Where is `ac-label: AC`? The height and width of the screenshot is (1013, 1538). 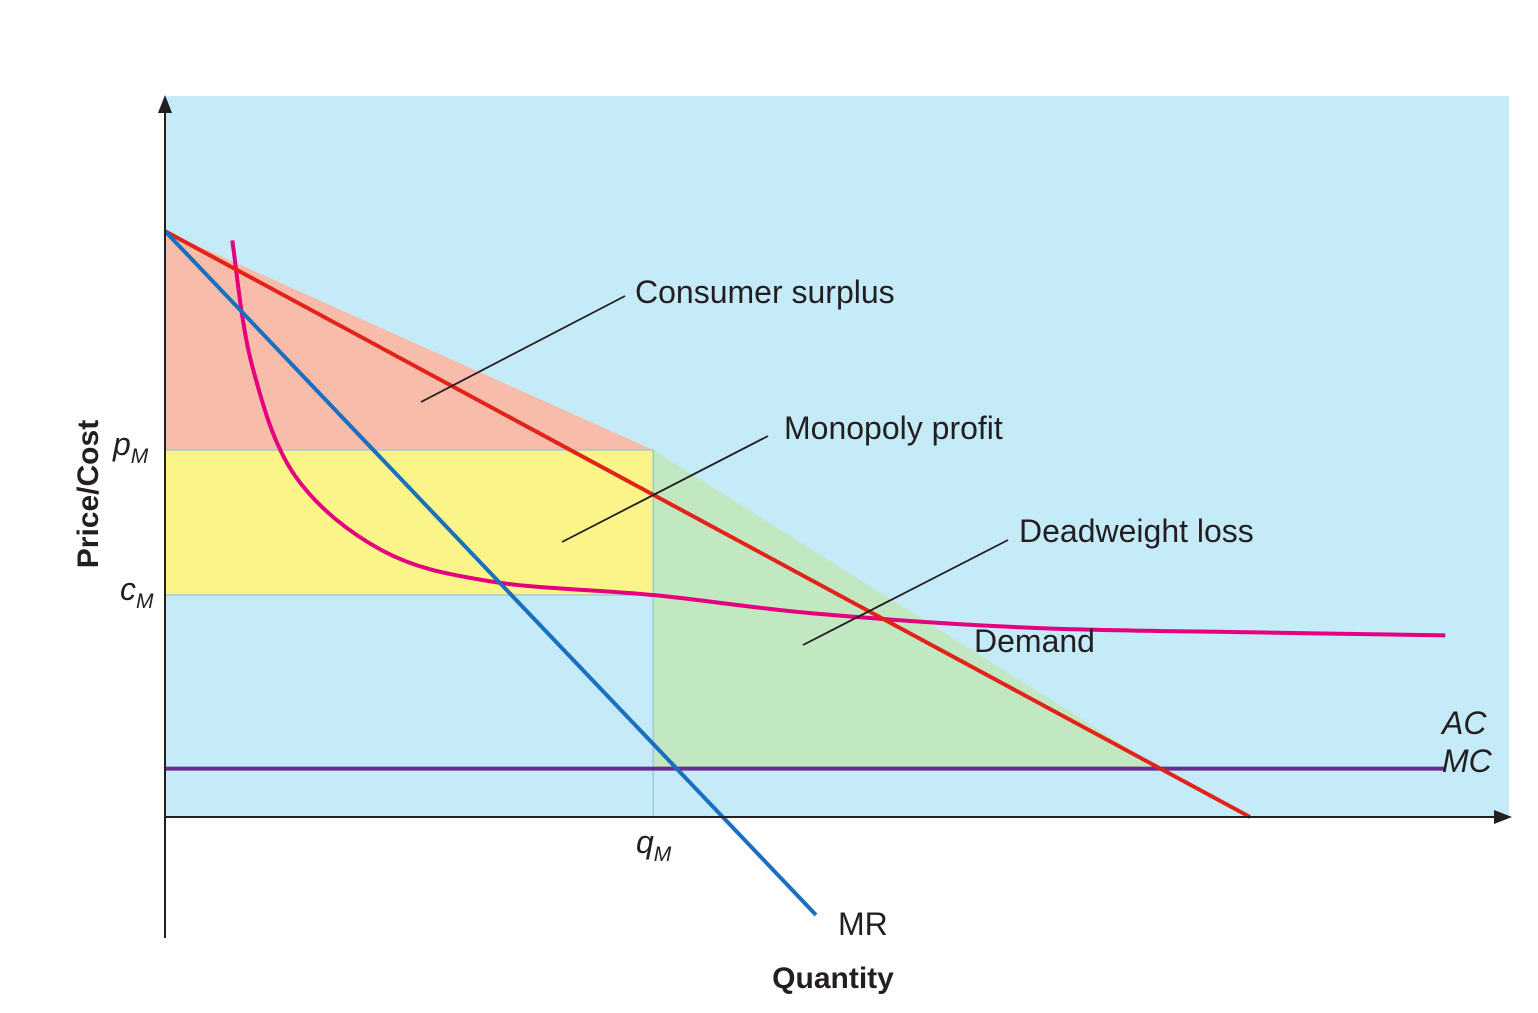
ac-label: AC is located at coordinates (1463, 723).